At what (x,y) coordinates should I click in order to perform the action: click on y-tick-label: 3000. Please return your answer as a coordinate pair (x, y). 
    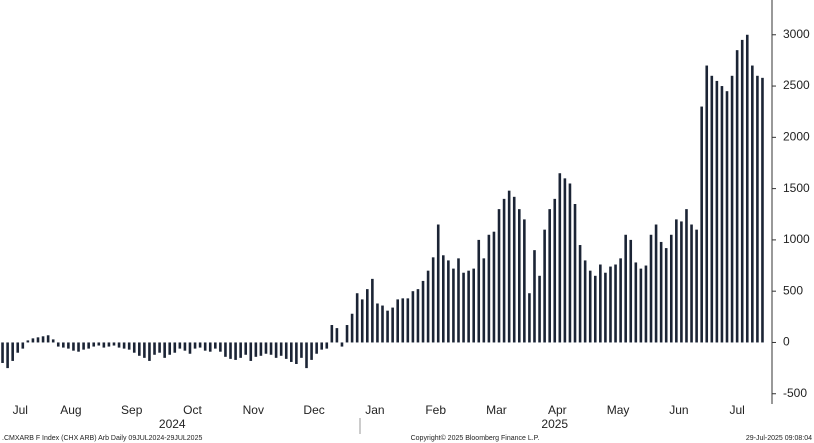
    Looking at the image, I should click on (796, 34).